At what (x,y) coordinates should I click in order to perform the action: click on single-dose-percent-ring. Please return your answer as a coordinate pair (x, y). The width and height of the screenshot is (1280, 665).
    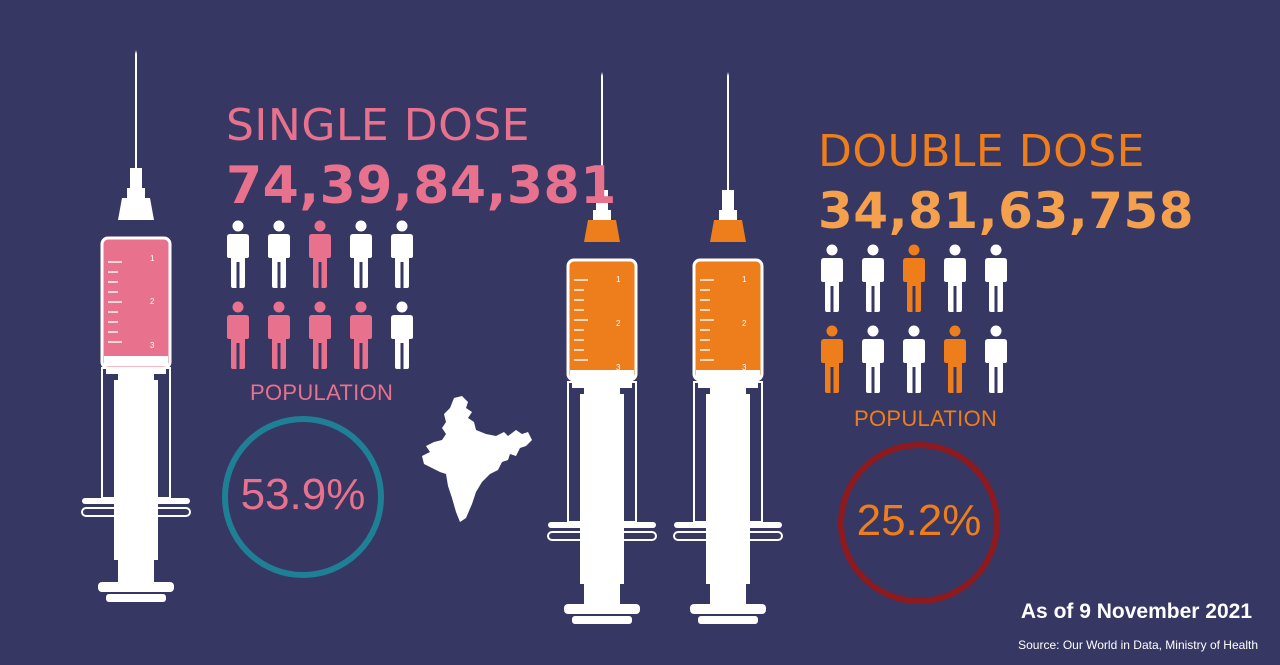
    Looking at the image, I should click on (303, 497).